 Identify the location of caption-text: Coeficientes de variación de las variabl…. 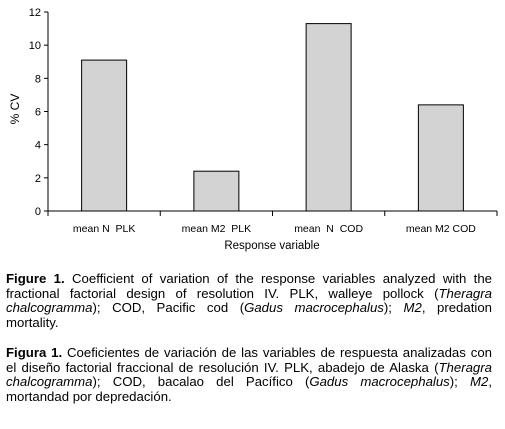
(249, 360).